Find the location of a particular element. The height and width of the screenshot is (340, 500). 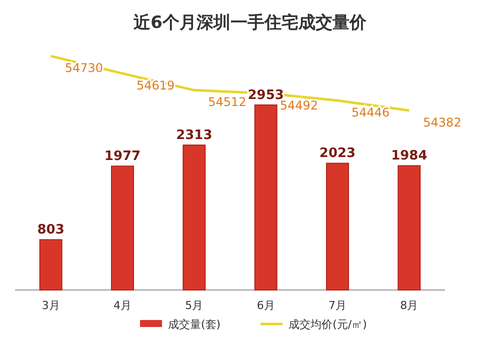

x-tick-label: 6月 is located at coordinates (265, 305).